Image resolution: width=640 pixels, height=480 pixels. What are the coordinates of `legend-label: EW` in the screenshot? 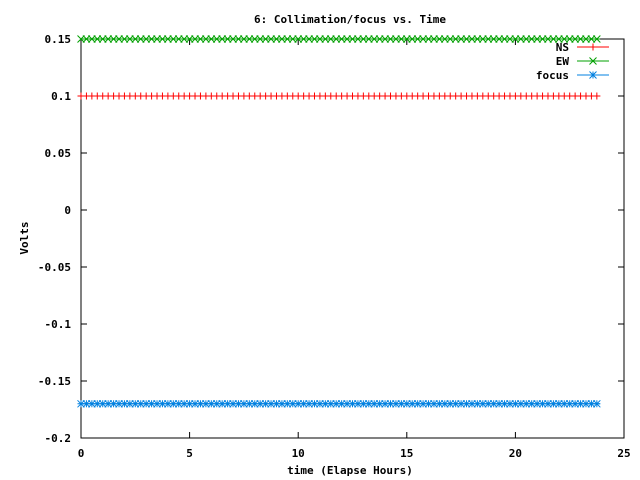 It's located at (563, 61).